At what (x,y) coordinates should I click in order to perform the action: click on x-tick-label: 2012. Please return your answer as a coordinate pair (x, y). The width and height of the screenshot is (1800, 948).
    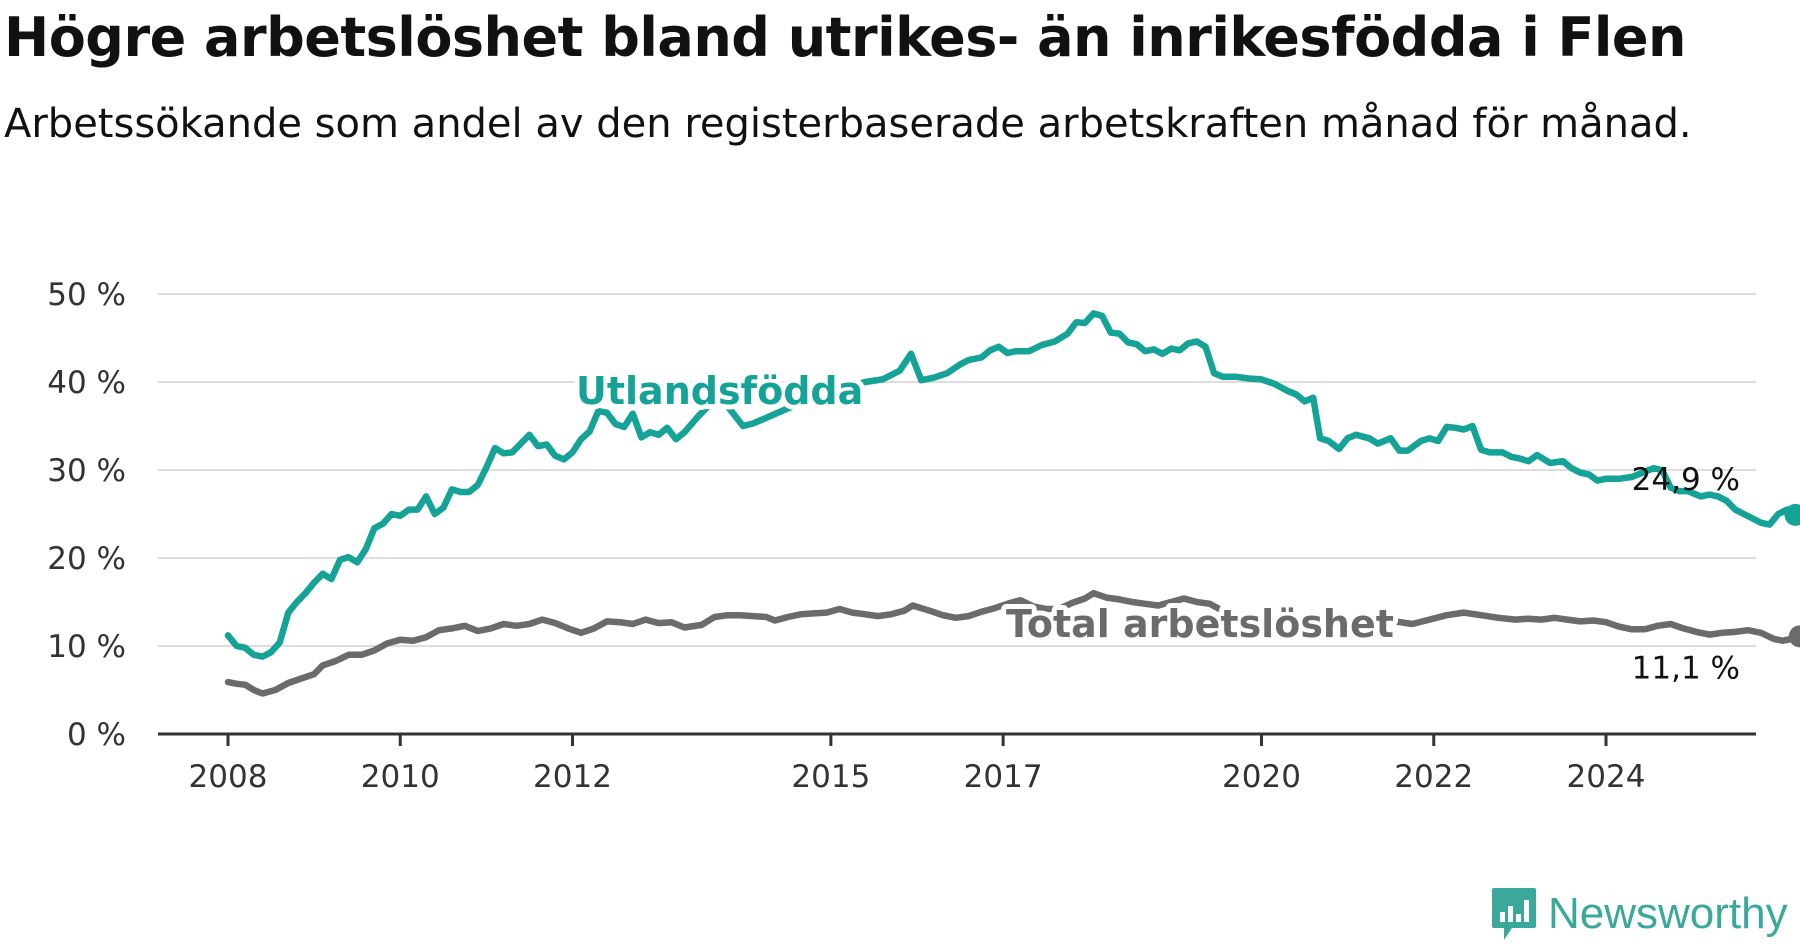
    Looking at the image, I should click on (572, 777).